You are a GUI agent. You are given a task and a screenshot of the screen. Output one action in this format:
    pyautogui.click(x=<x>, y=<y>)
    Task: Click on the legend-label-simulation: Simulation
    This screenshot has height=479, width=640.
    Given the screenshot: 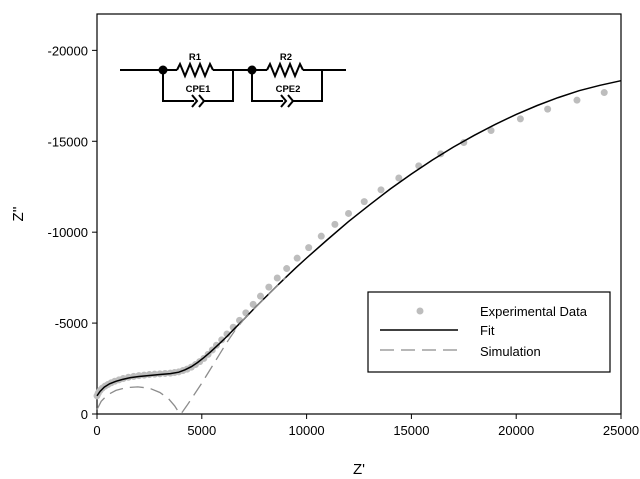 What is the action you would take?
    pyautogui.click(x=510, y=351)
    